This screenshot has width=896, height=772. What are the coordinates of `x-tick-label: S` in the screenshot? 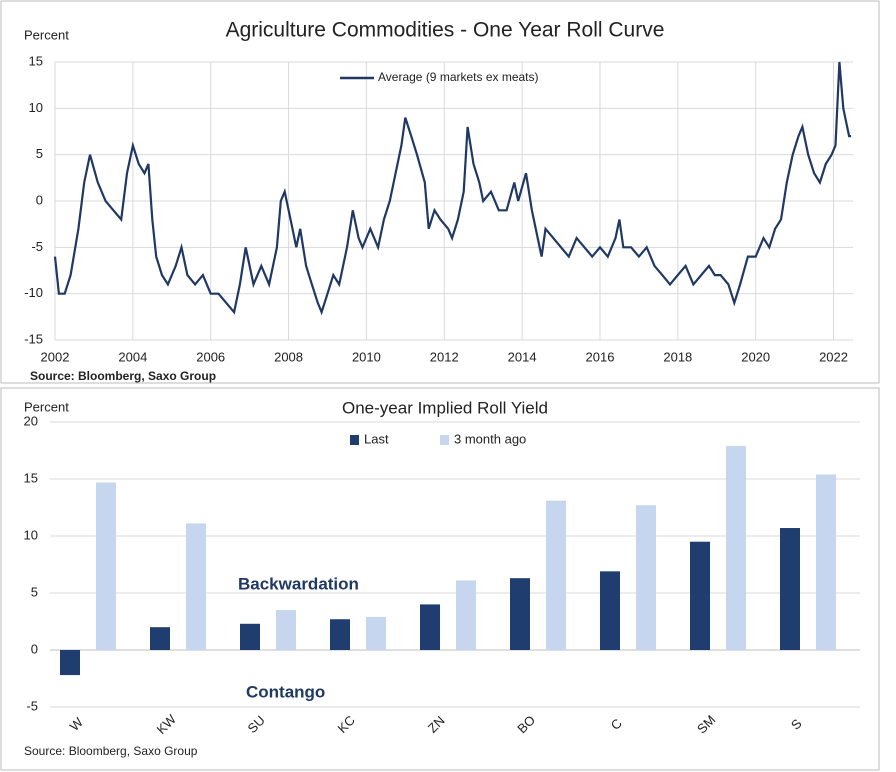 It's located at (796, 724).